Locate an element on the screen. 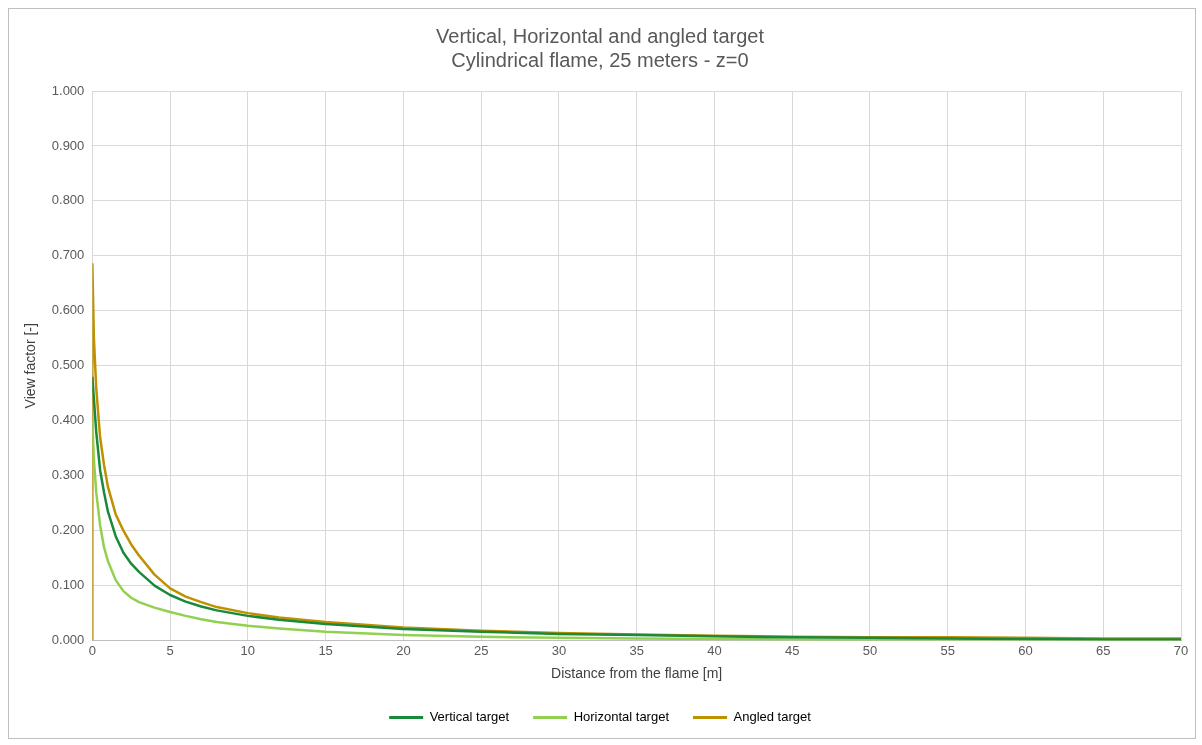 The height and width of the screenshot is (745, 1202). x-tick-label: 30 is located at coordinates (559, 650).